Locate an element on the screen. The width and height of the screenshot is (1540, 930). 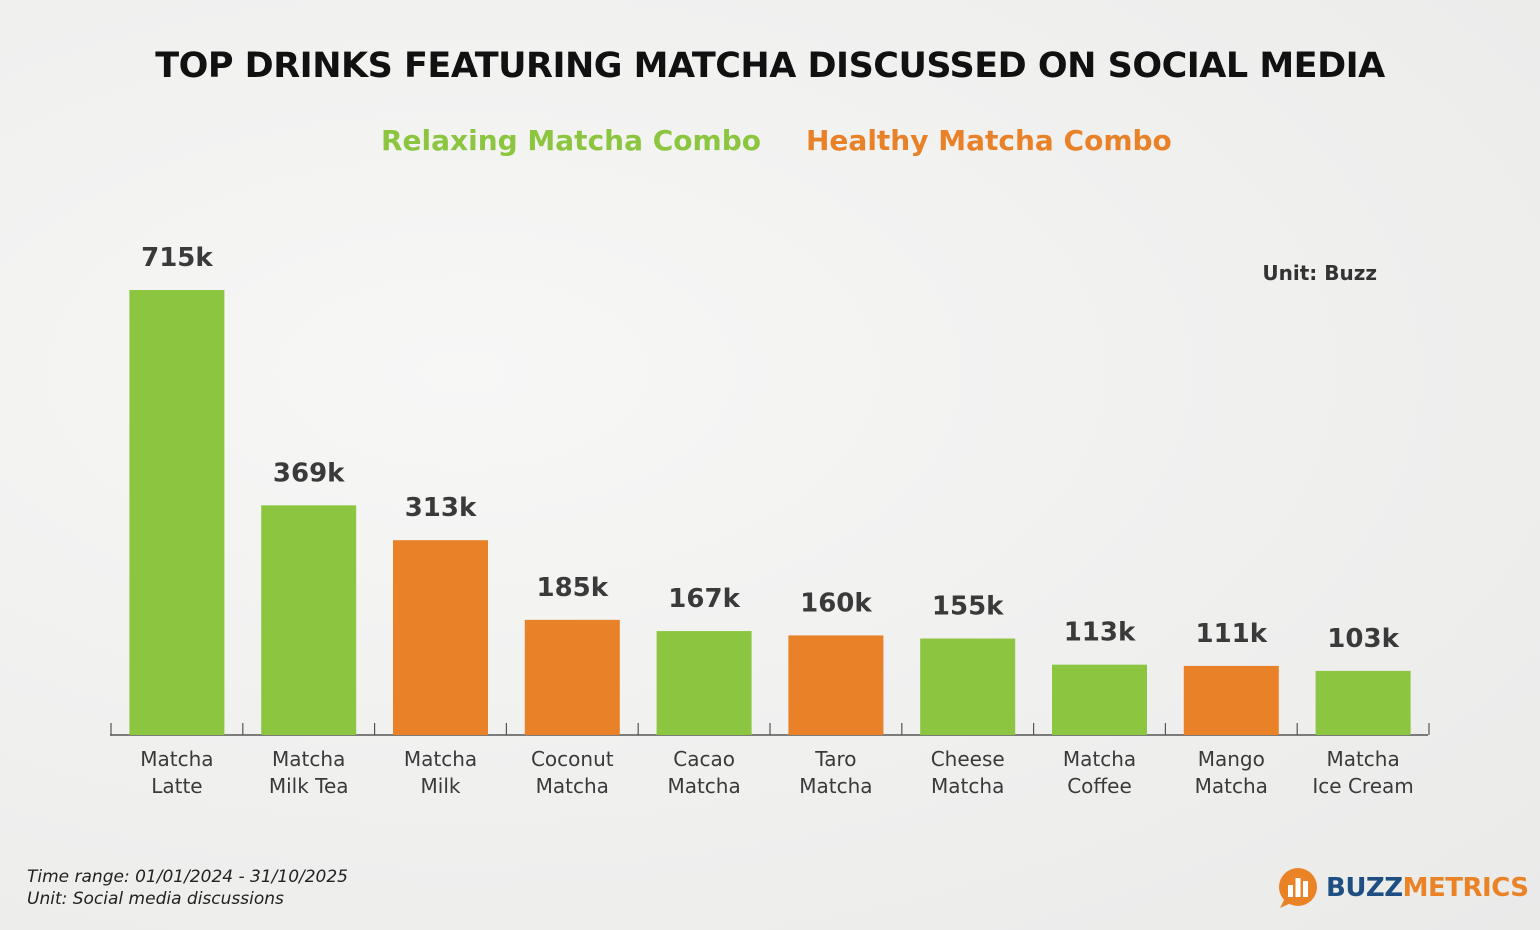
category-label-4-line-1: Matcha is located at coordinates (703, 786).